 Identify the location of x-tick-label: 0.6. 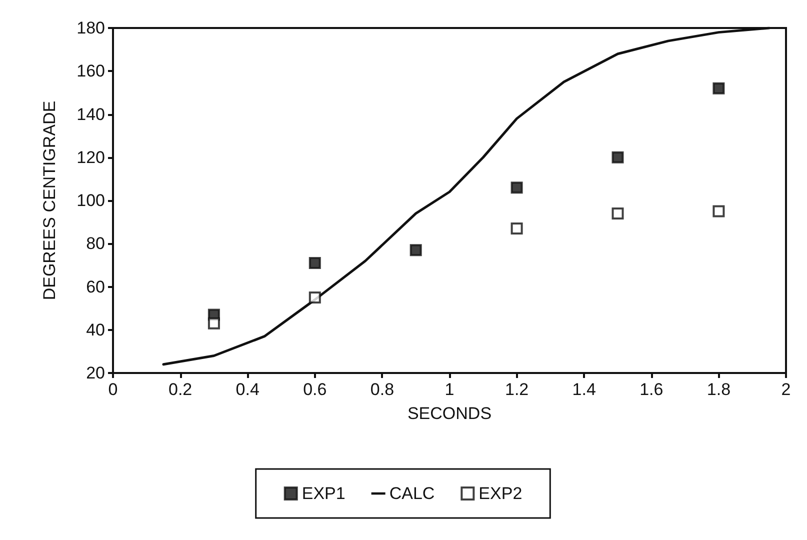
(315, 389).